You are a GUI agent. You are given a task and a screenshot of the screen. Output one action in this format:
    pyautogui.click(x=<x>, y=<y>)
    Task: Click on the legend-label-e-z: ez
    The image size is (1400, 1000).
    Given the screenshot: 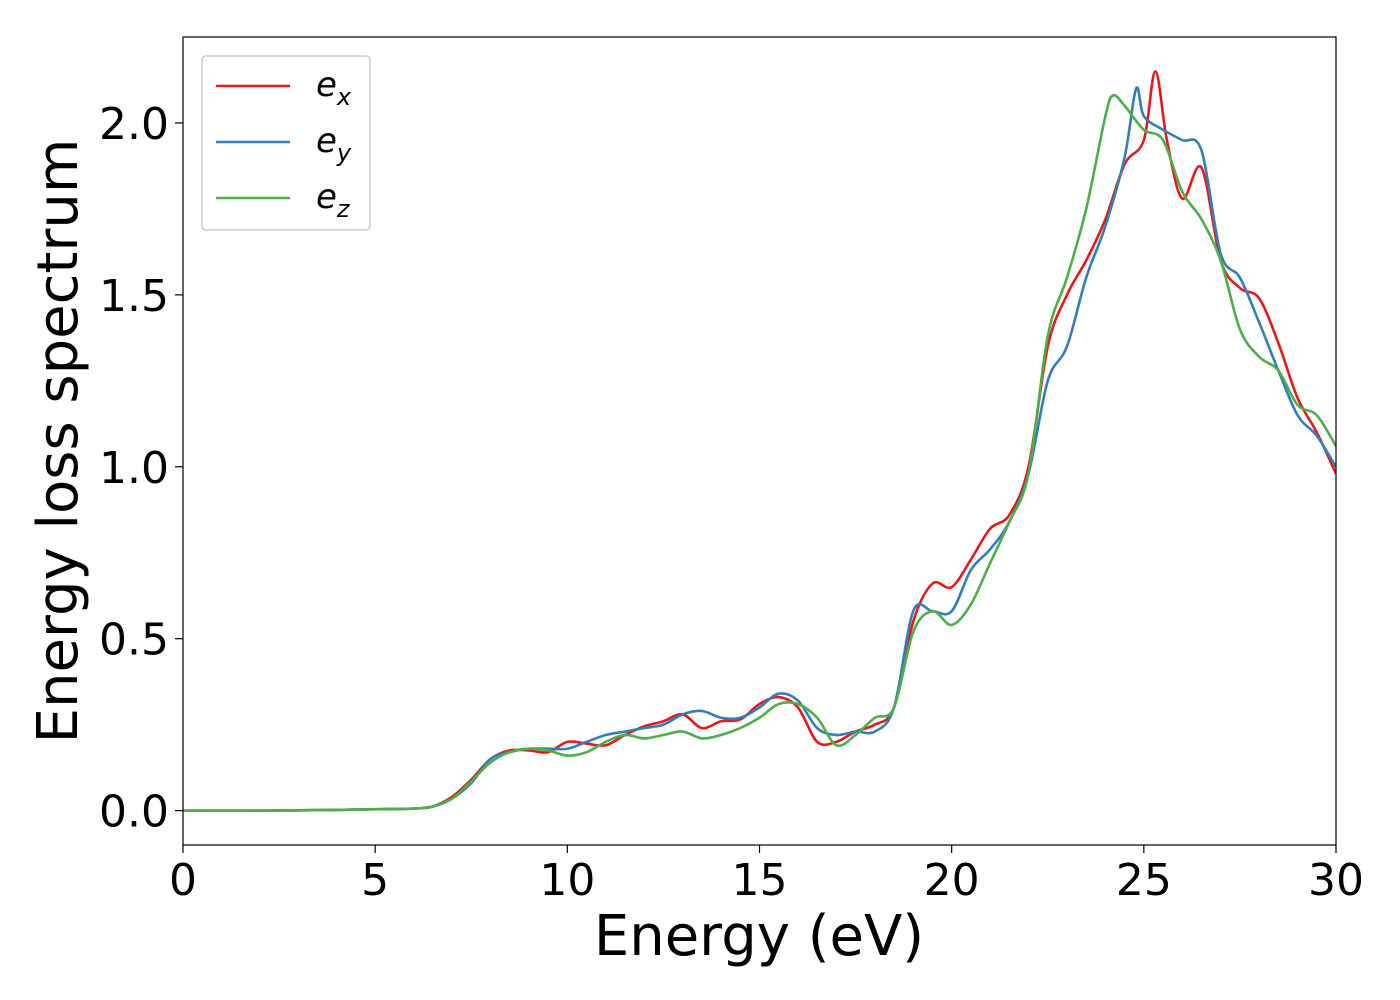 What is the action you would take?
    pyautogui.click(x=333, y=200)
    